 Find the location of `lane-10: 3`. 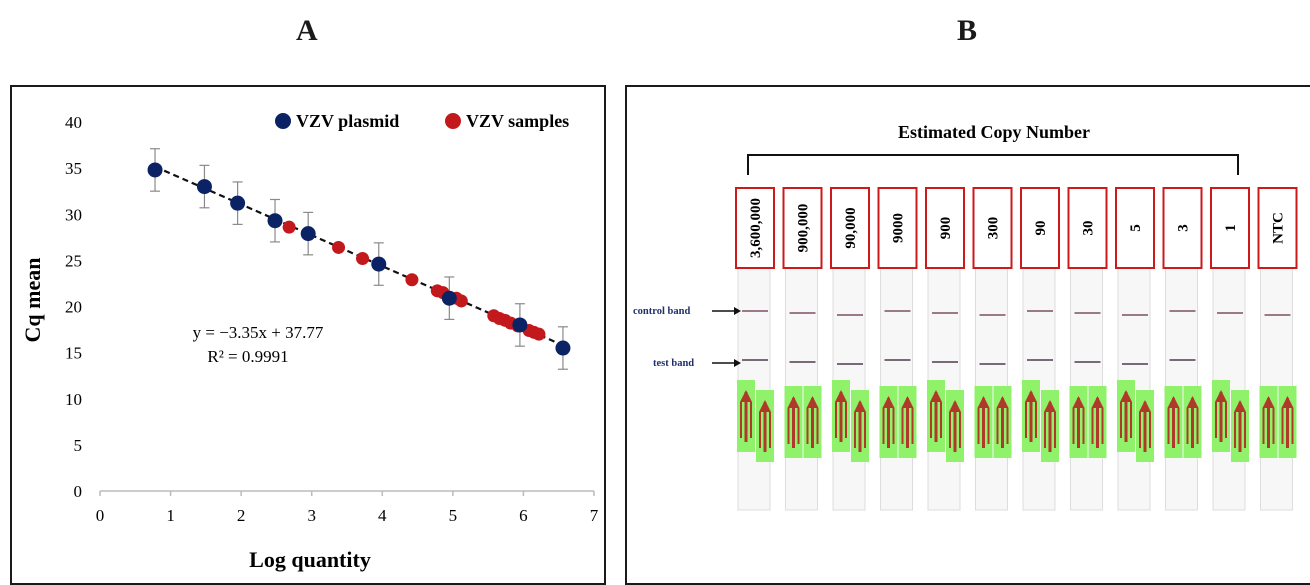

lane-10: 3 is located at coordinates (1182, 349).